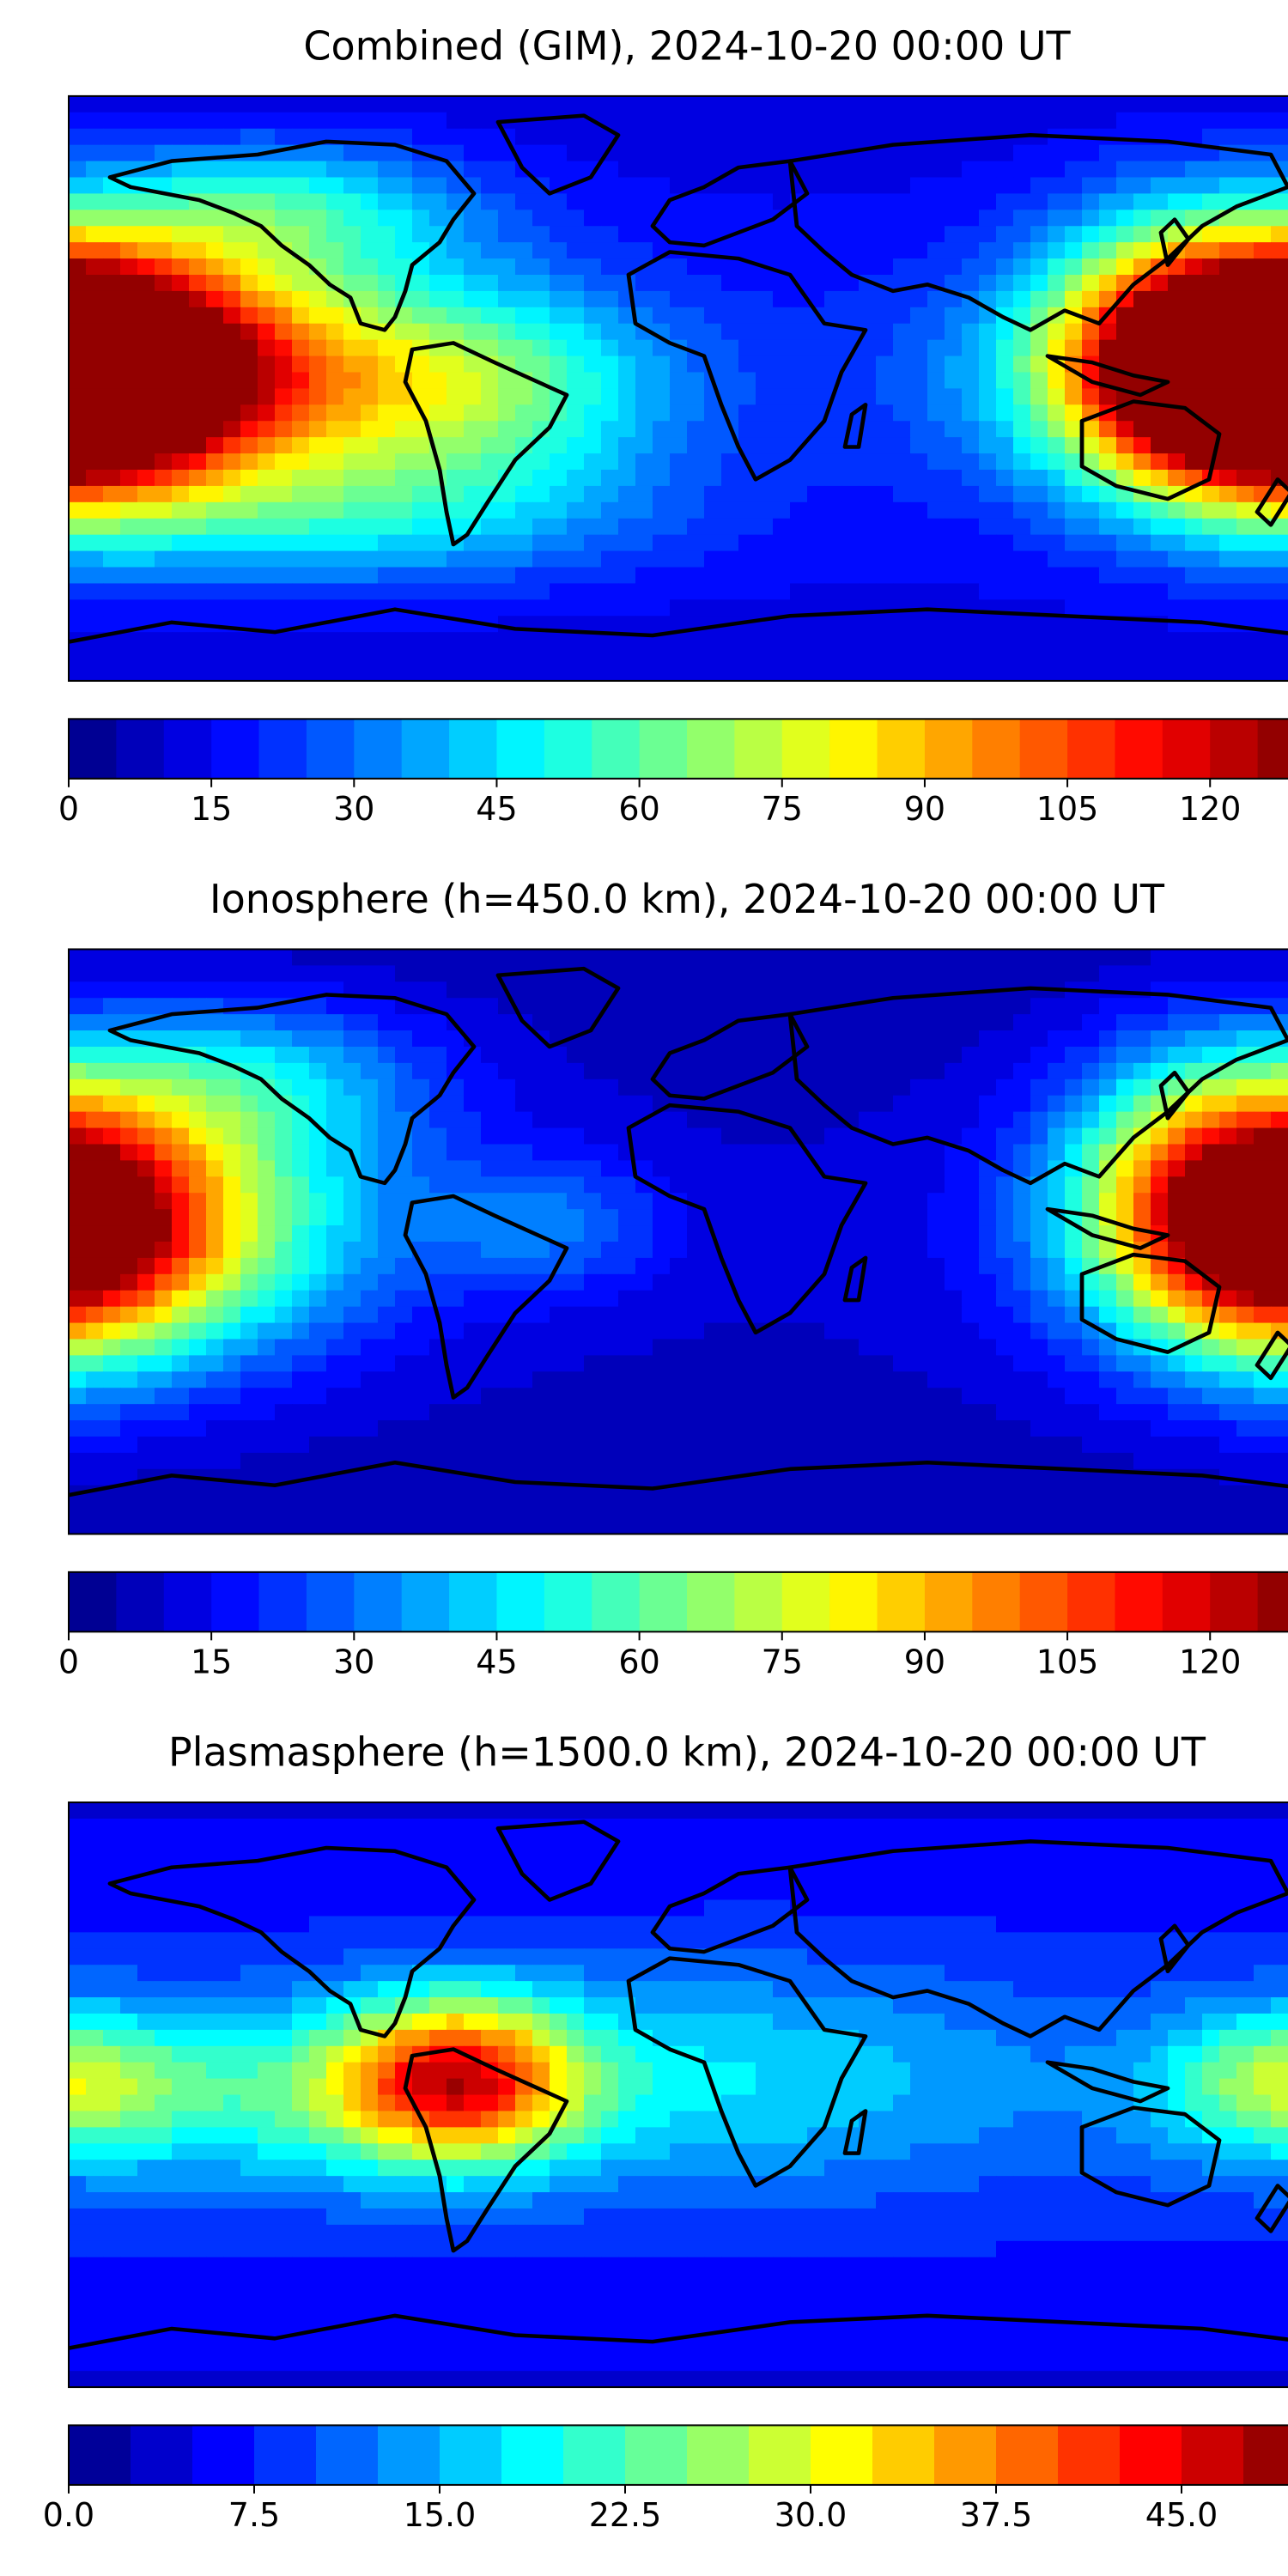 This screenshot has width=1288, height=2576. Describe the element at coordinates (996, 2515) in the screenshot. I see `colorbar-tick-label: 37.5` at that location.